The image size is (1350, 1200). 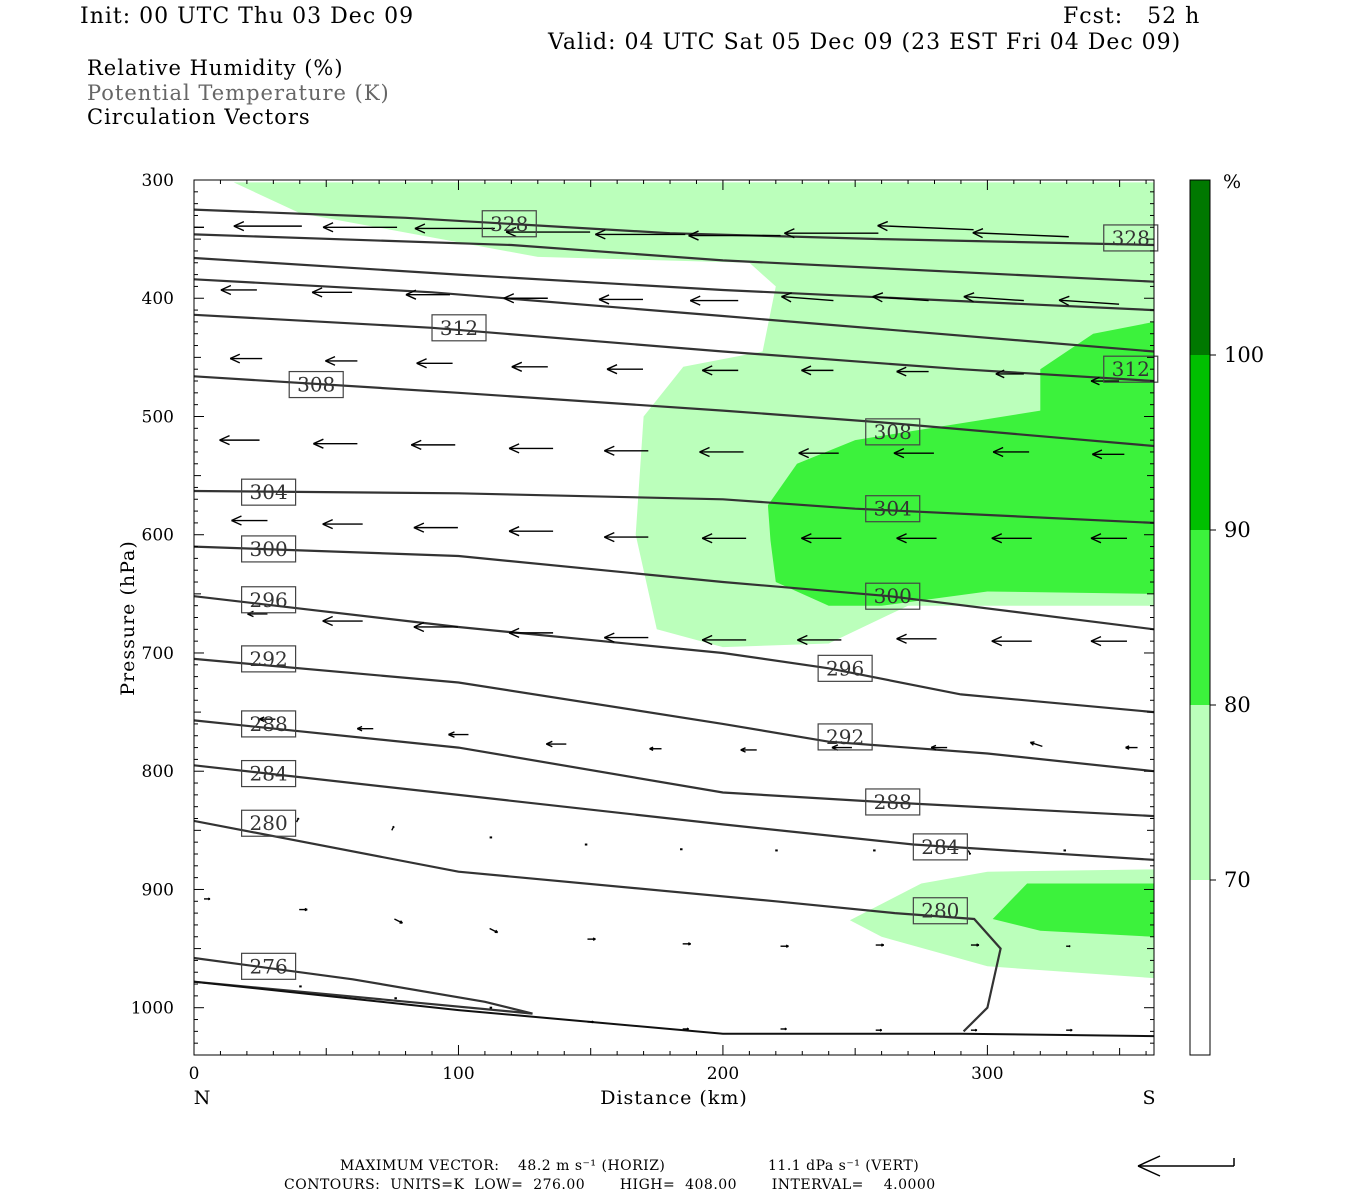 What do you see at coordinates (128, 618) in the screenshot?
I see `y-axis-title: Pressure (hPa)` at bounding box center [128, 618].